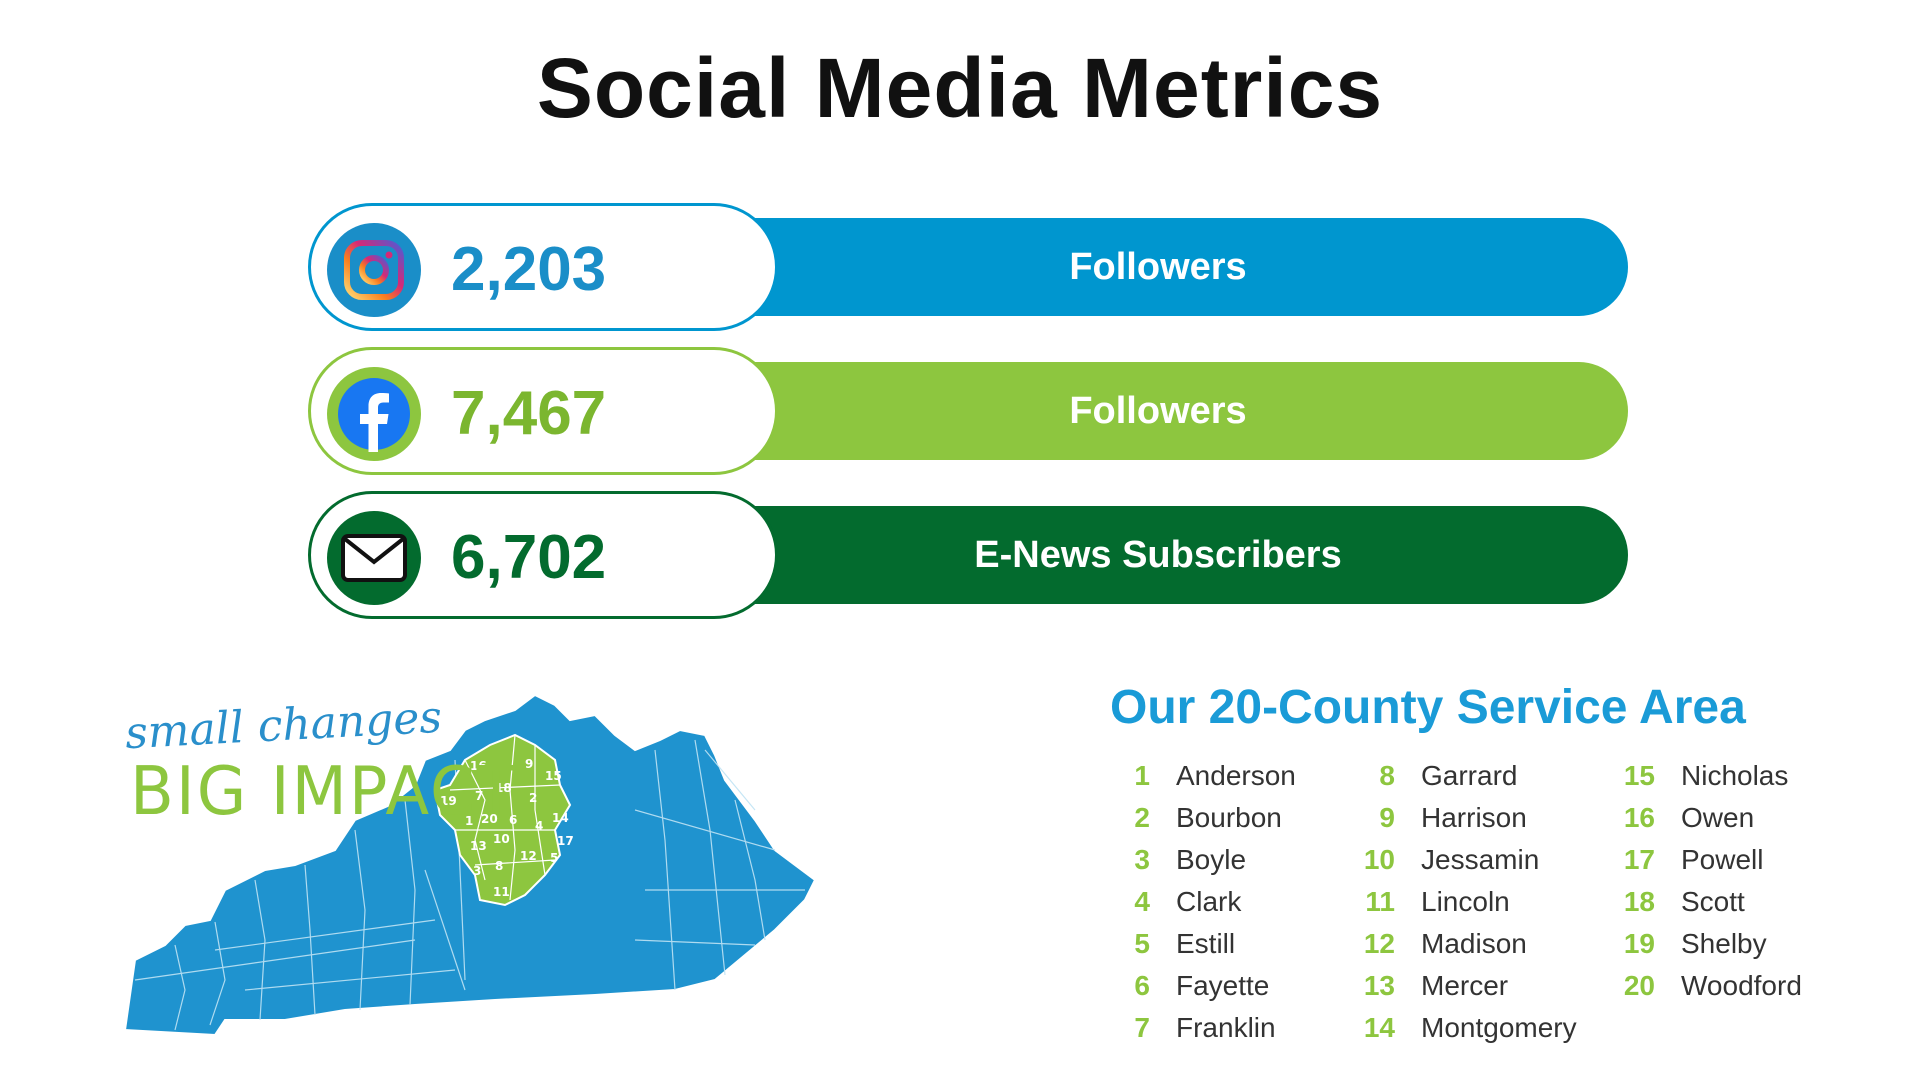 The image size is (1920, 1080). I want to click on list-item: 6 Fayette, so click(1202, 985).